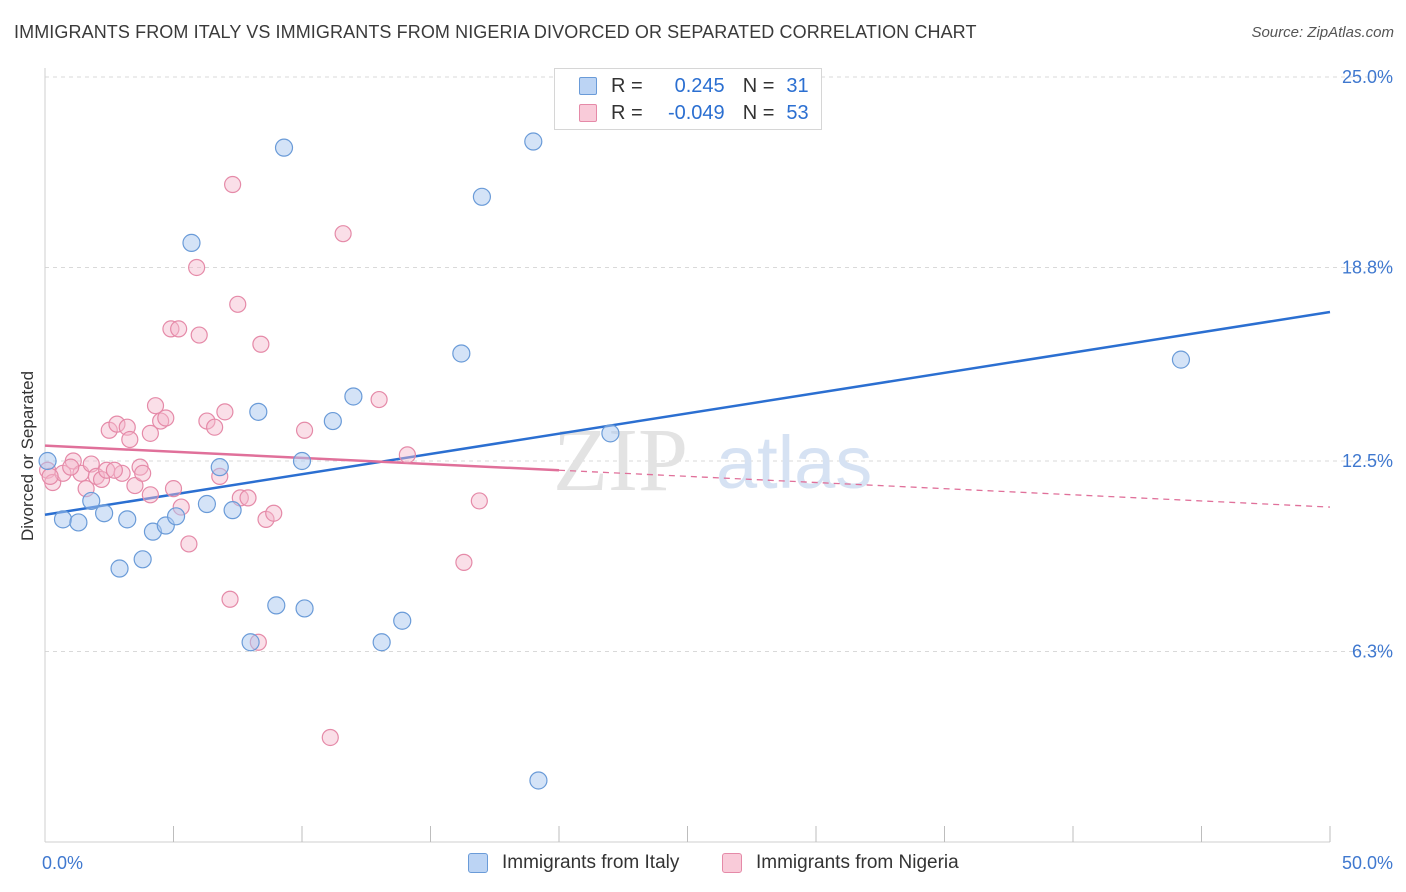  What do you see at coordinates (588, 86) in the screenshot?
I see `legend-swatch-italy` at bounding box center [588, 86].